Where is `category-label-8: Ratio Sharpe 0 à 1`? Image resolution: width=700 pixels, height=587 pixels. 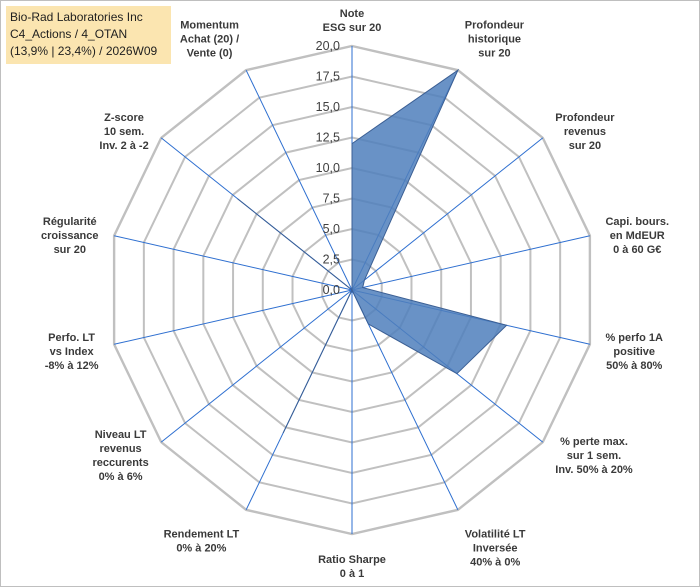 category-label-8: Ratio Sharpe 0 à 1 is located at coordinates (352, 567).